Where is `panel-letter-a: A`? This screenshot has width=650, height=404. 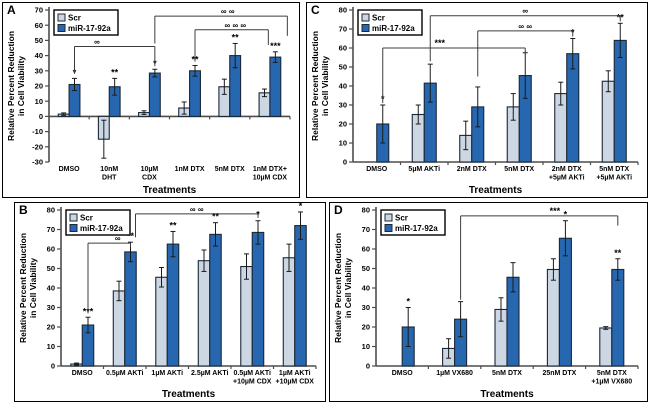
panel-letter-a: A is located at coordinates (11, 10).